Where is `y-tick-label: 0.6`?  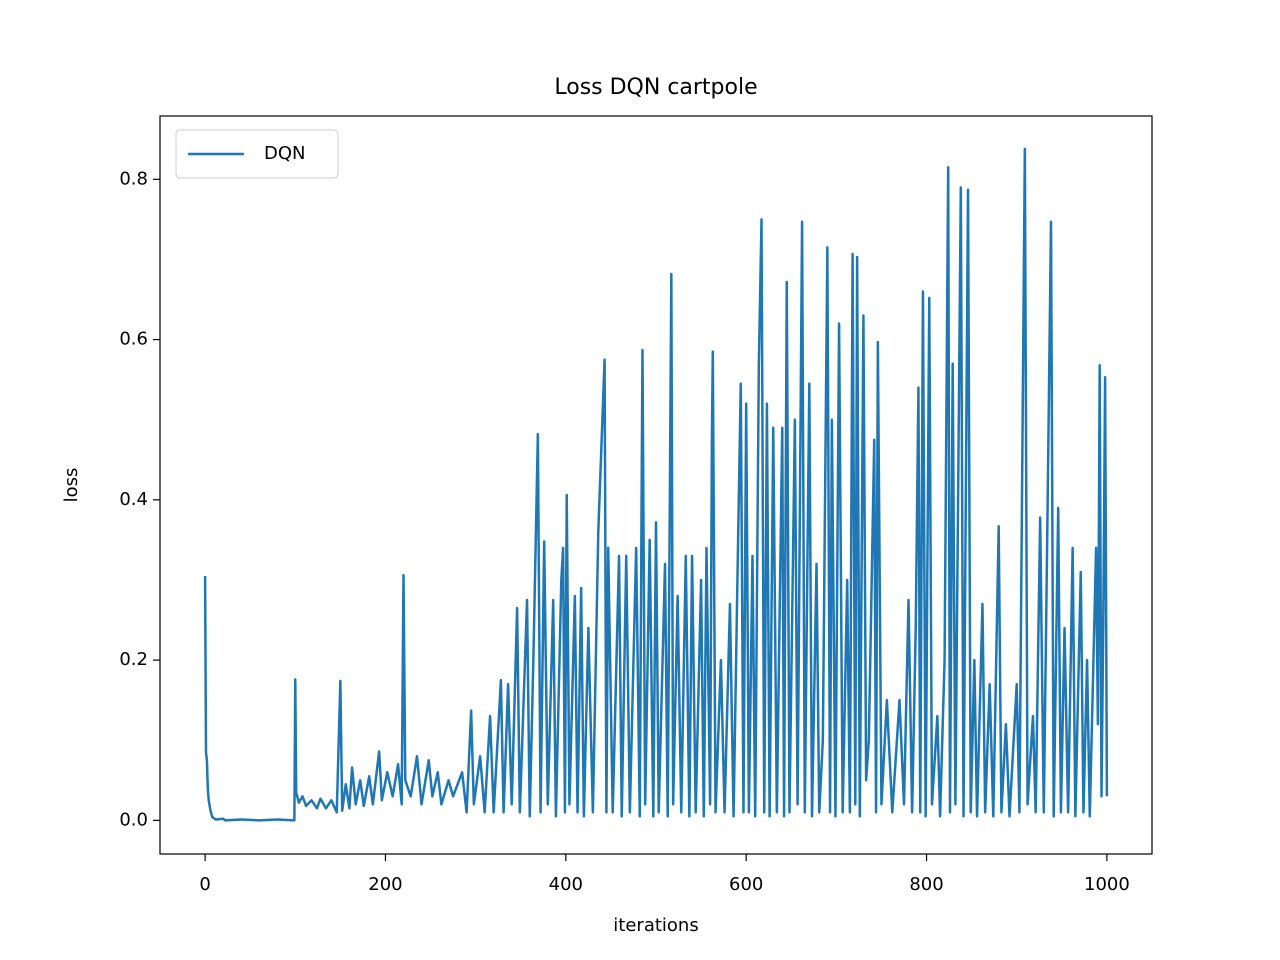
y-tick-label: 0.6 is located at coordinates (133, 339).